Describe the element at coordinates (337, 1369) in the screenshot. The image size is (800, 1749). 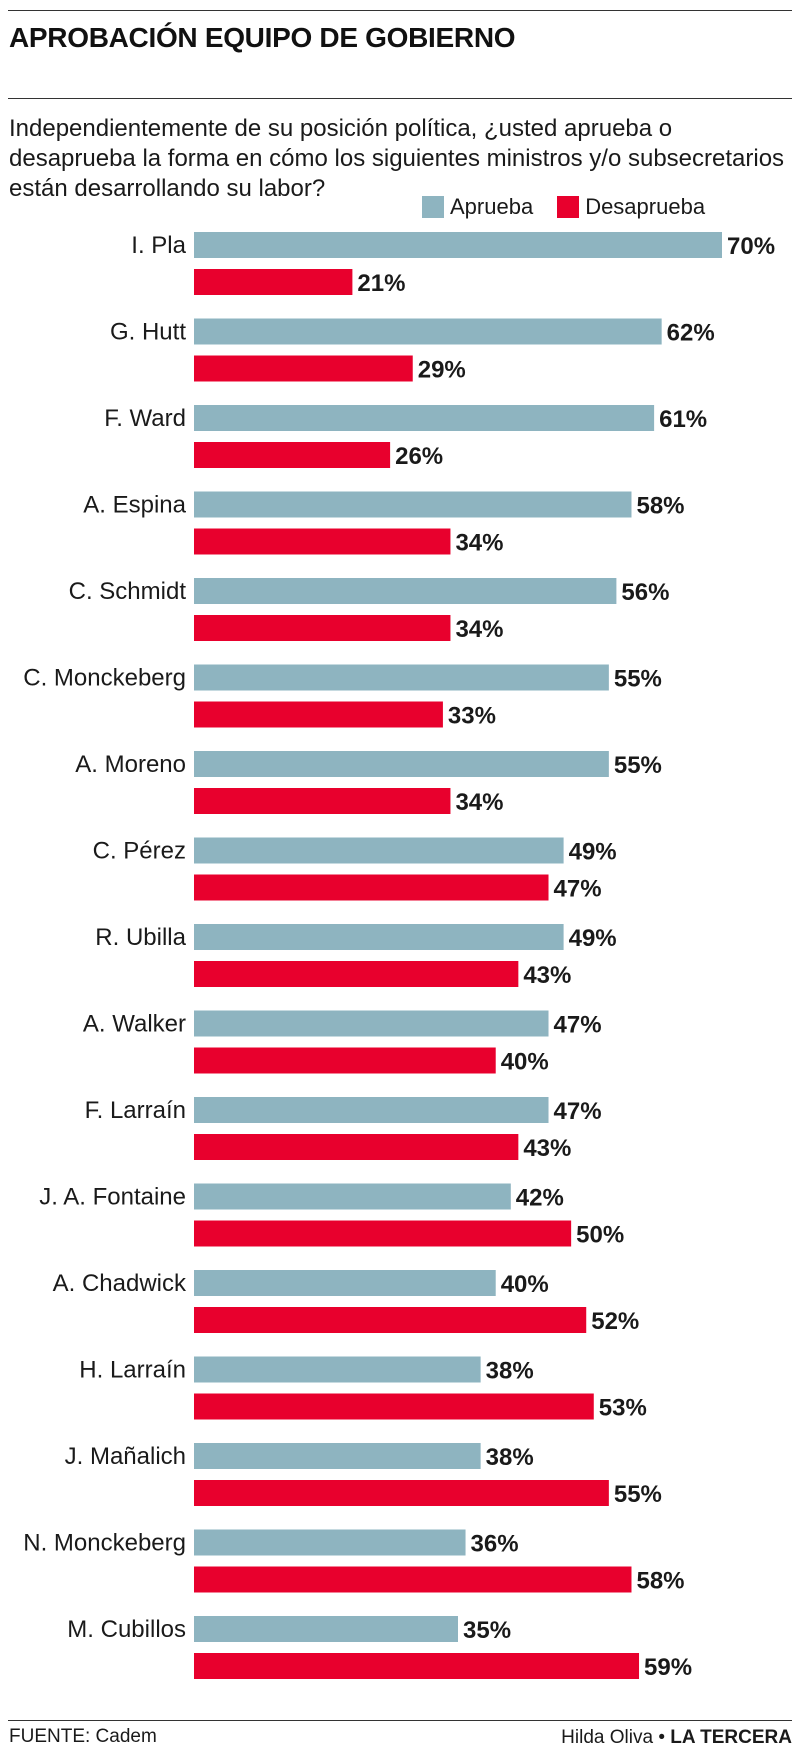
I see `bar-approve-h-larrain` at that location.